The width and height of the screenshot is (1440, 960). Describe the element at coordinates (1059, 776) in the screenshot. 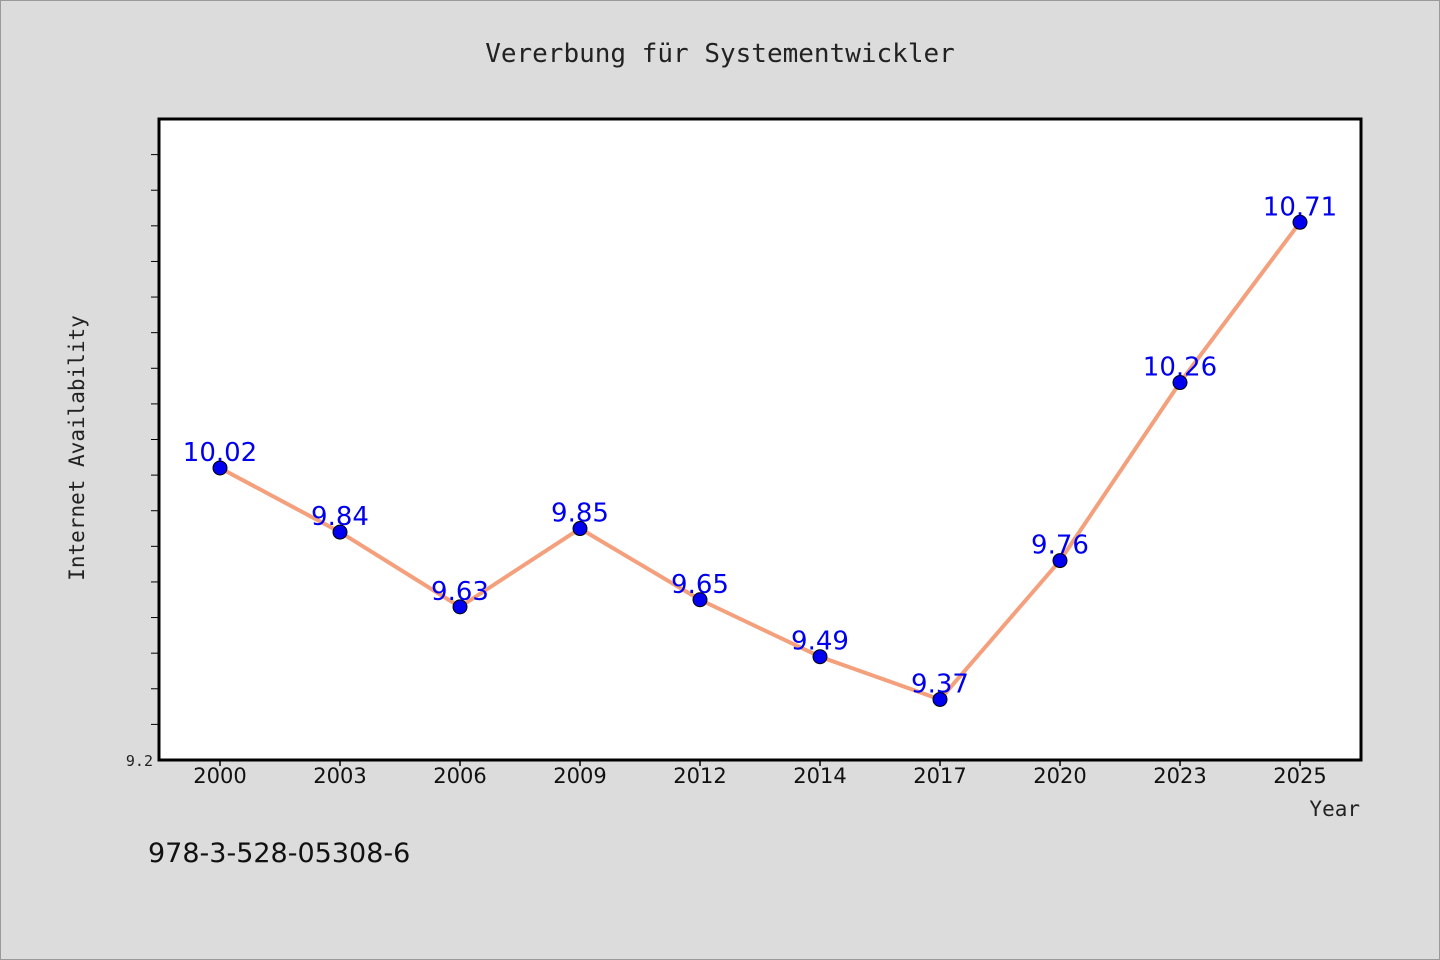

I see `x-tick-label: 2020` at that location.